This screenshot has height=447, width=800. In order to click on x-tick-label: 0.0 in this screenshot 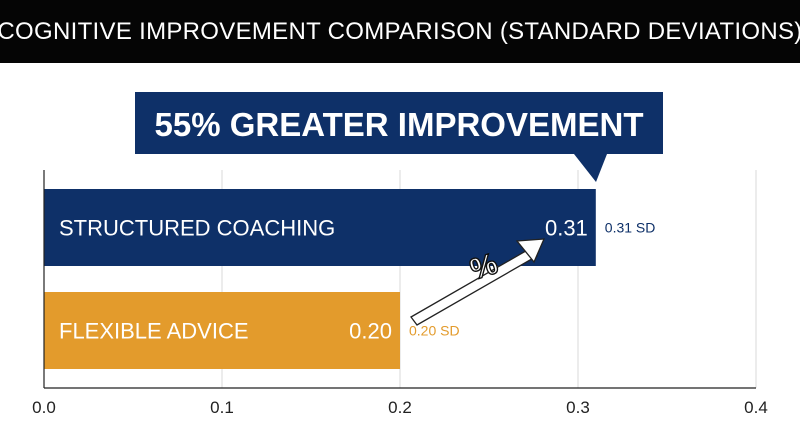, I will do `click(44, 407)`.